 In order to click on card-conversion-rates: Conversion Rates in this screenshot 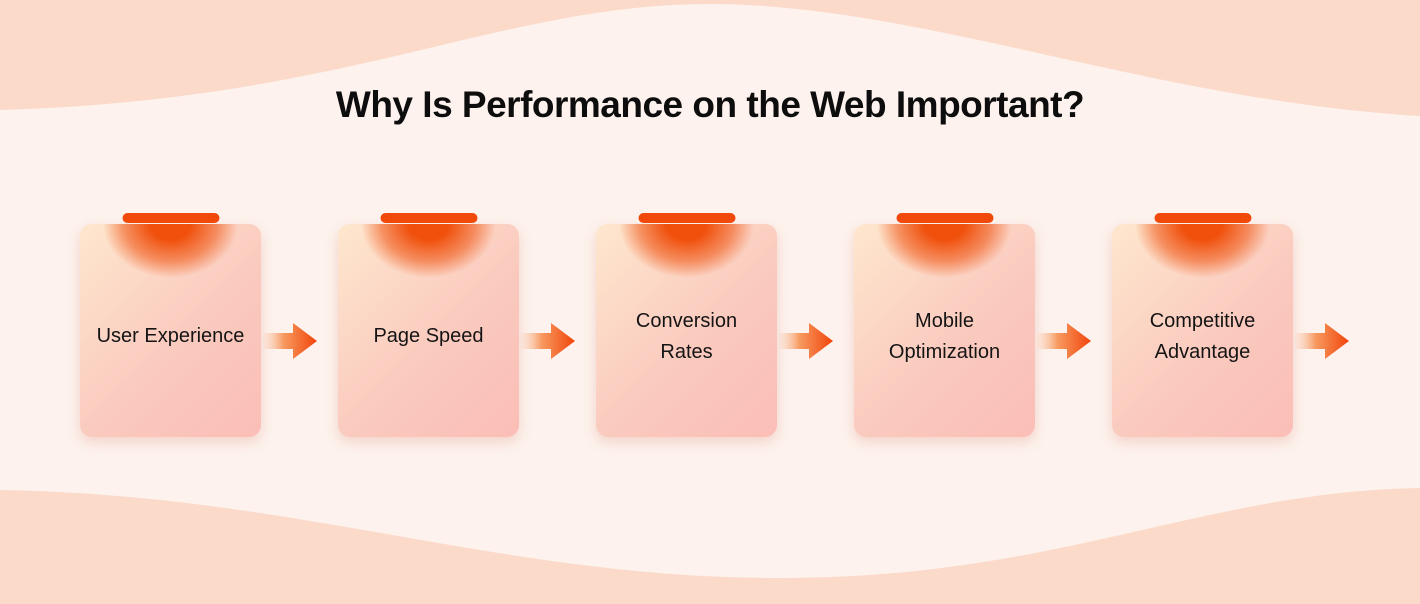, I will do `click(686, 330)`.